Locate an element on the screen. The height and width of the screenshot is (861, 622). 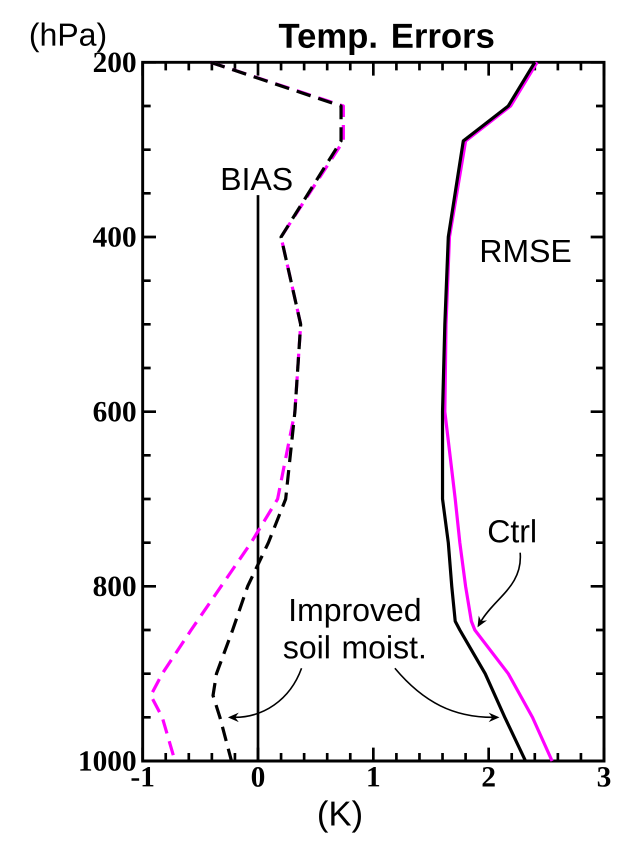
annotation: Improved soil moist. is located at coordinates (354, 628).